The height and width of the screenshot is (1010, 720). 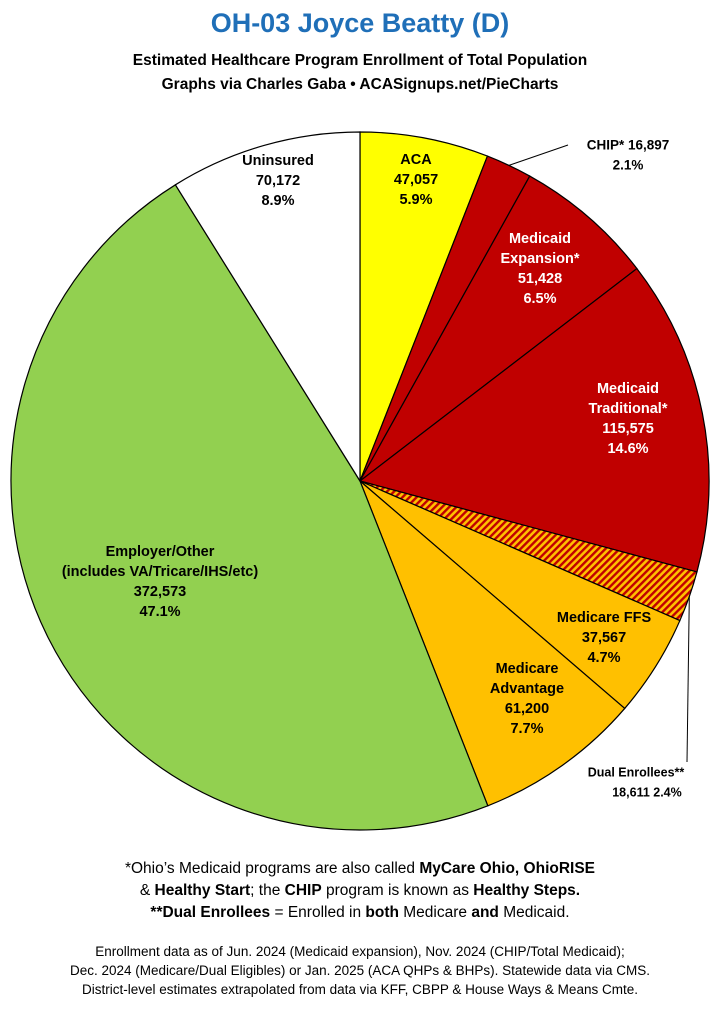 What do you see at coordinates (628, 409) in the screenshot?
I see `label-medicaid-traditional-line-2: Traditional*` at bounding box center [628, 409].